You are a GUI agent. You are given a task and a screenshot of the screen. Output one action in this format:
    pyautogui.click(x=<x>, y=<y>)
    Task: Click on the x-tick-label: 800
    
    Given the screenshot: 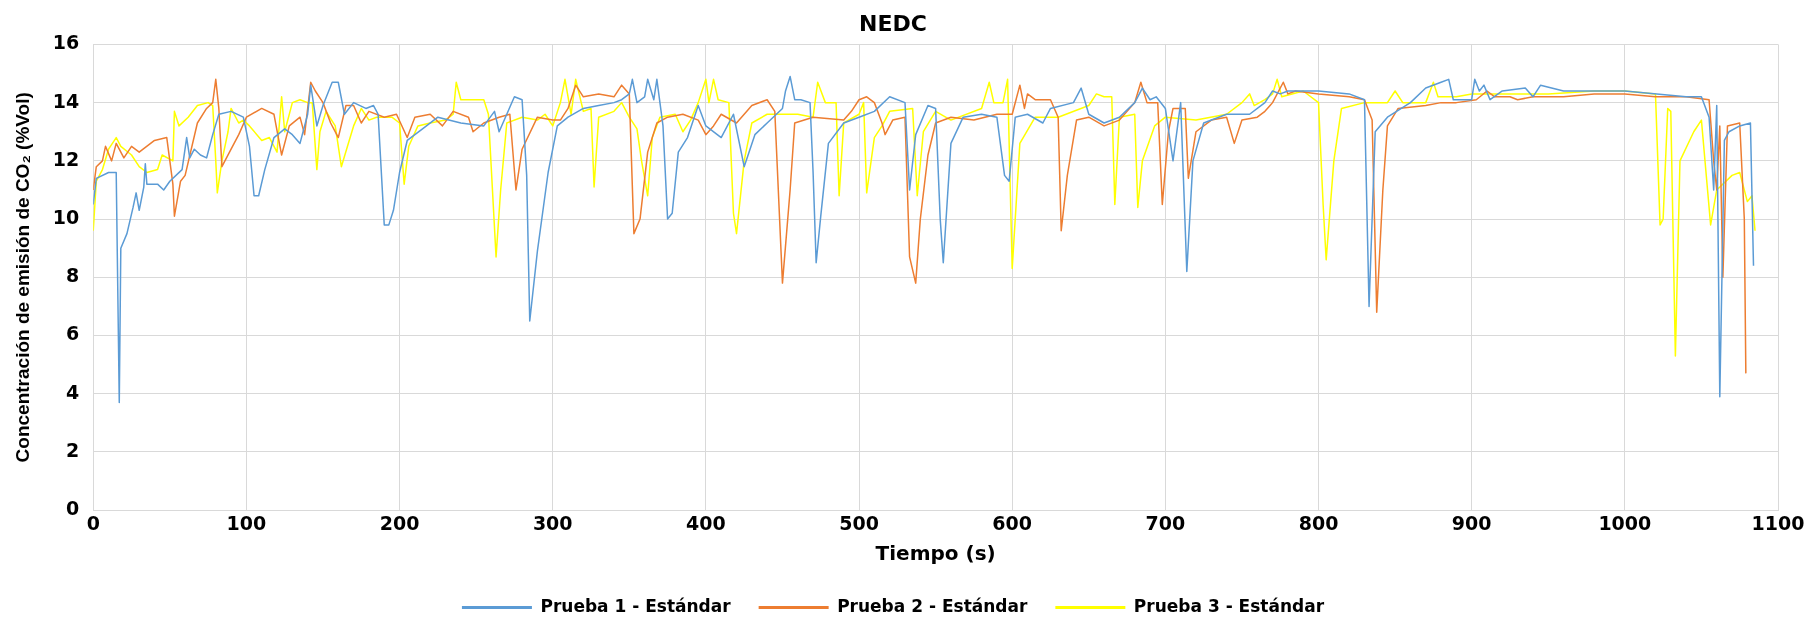 What is the action you would take?
    pyautogui.click(x=1318, y=522)
    